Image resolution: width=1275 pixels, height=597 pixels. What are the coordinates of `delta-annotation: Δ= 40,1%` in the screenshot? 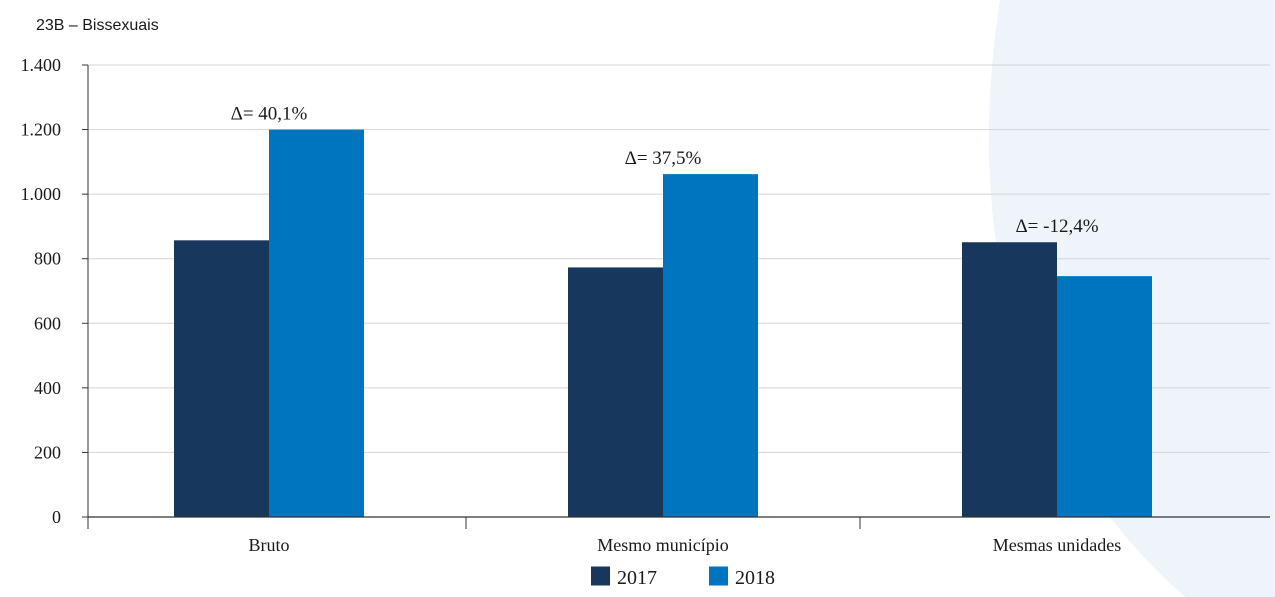 It's located at (269, 114).